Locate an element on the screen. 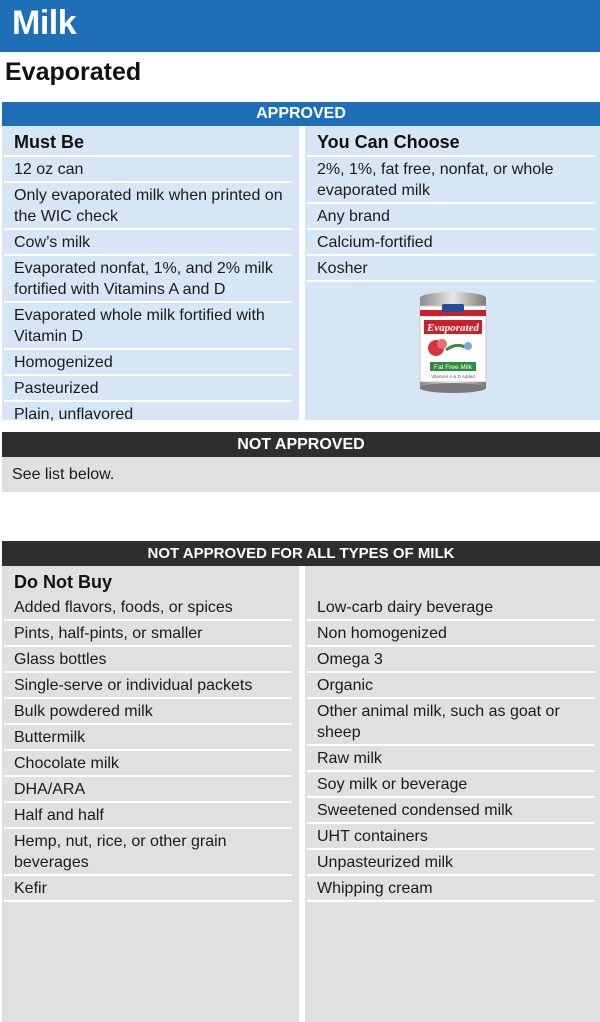 Image resolution: width=600 pixels, height=1022 pixels. not-approved-all-divider is located at coordinates (302, 794).